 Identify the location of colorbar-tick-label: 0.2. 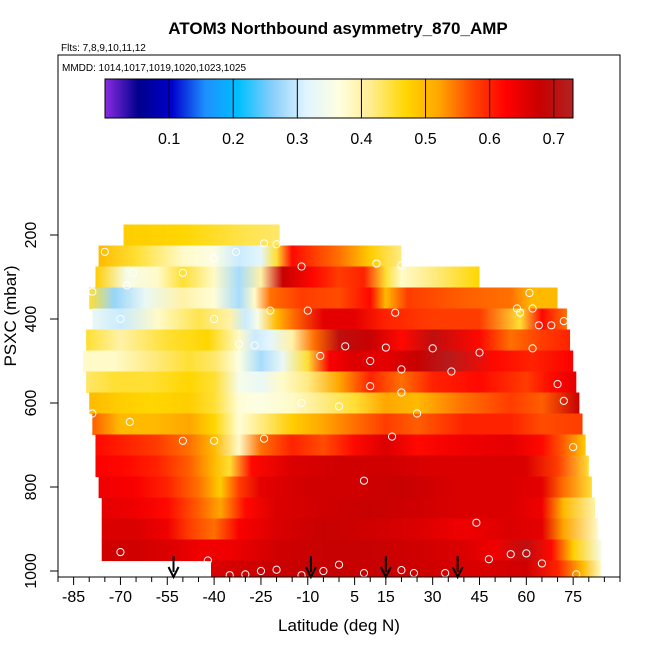
(233, 139).